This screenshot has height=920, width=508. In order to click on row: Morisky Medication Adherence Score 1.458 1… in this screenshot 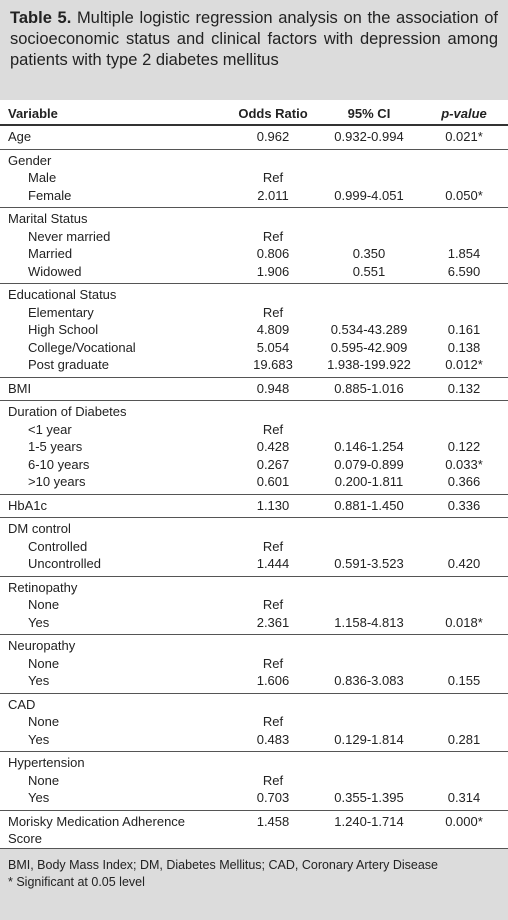, I will do `click(254, 830)`.